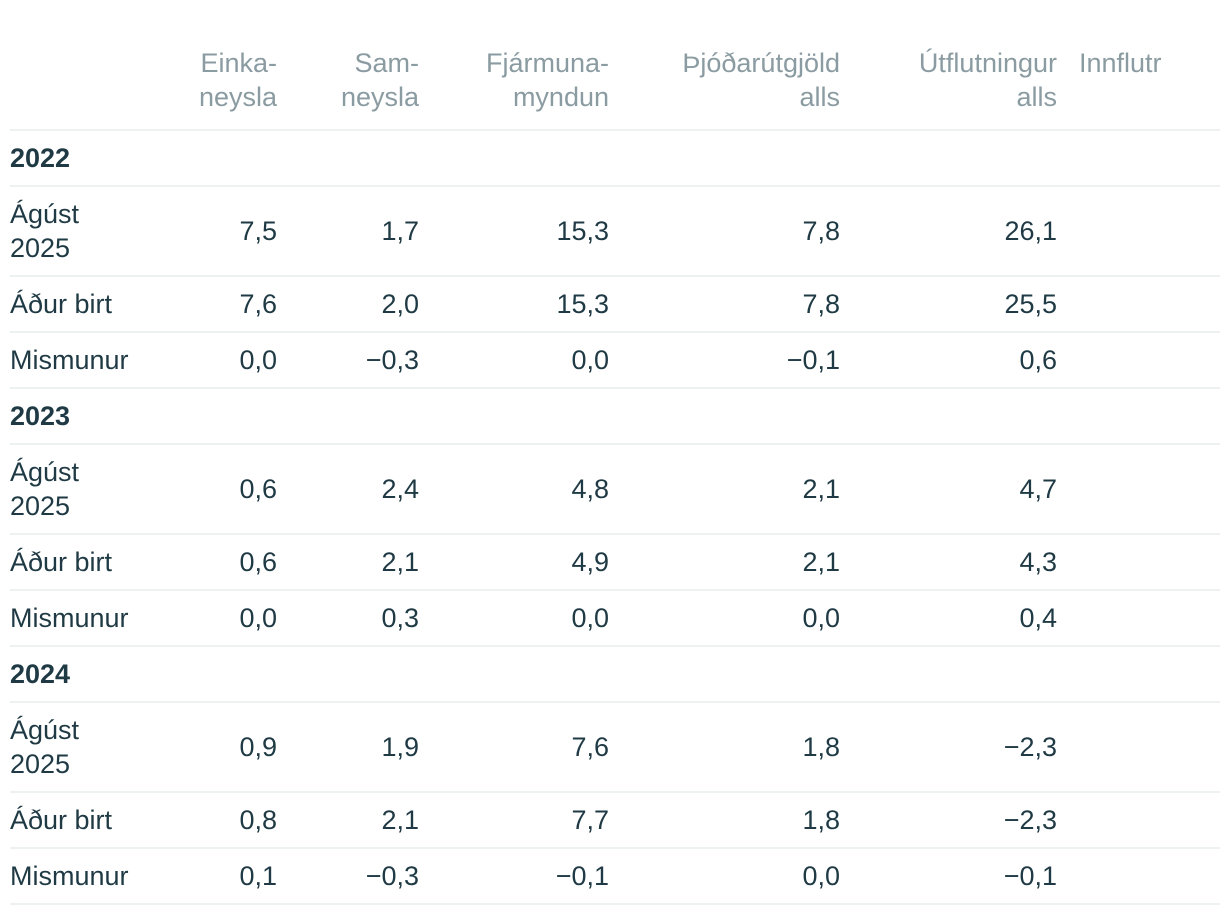 Image resolution: width=1220 pixels, height=916 pixels. I want to click on year-label: 2024, so click(615, 674).